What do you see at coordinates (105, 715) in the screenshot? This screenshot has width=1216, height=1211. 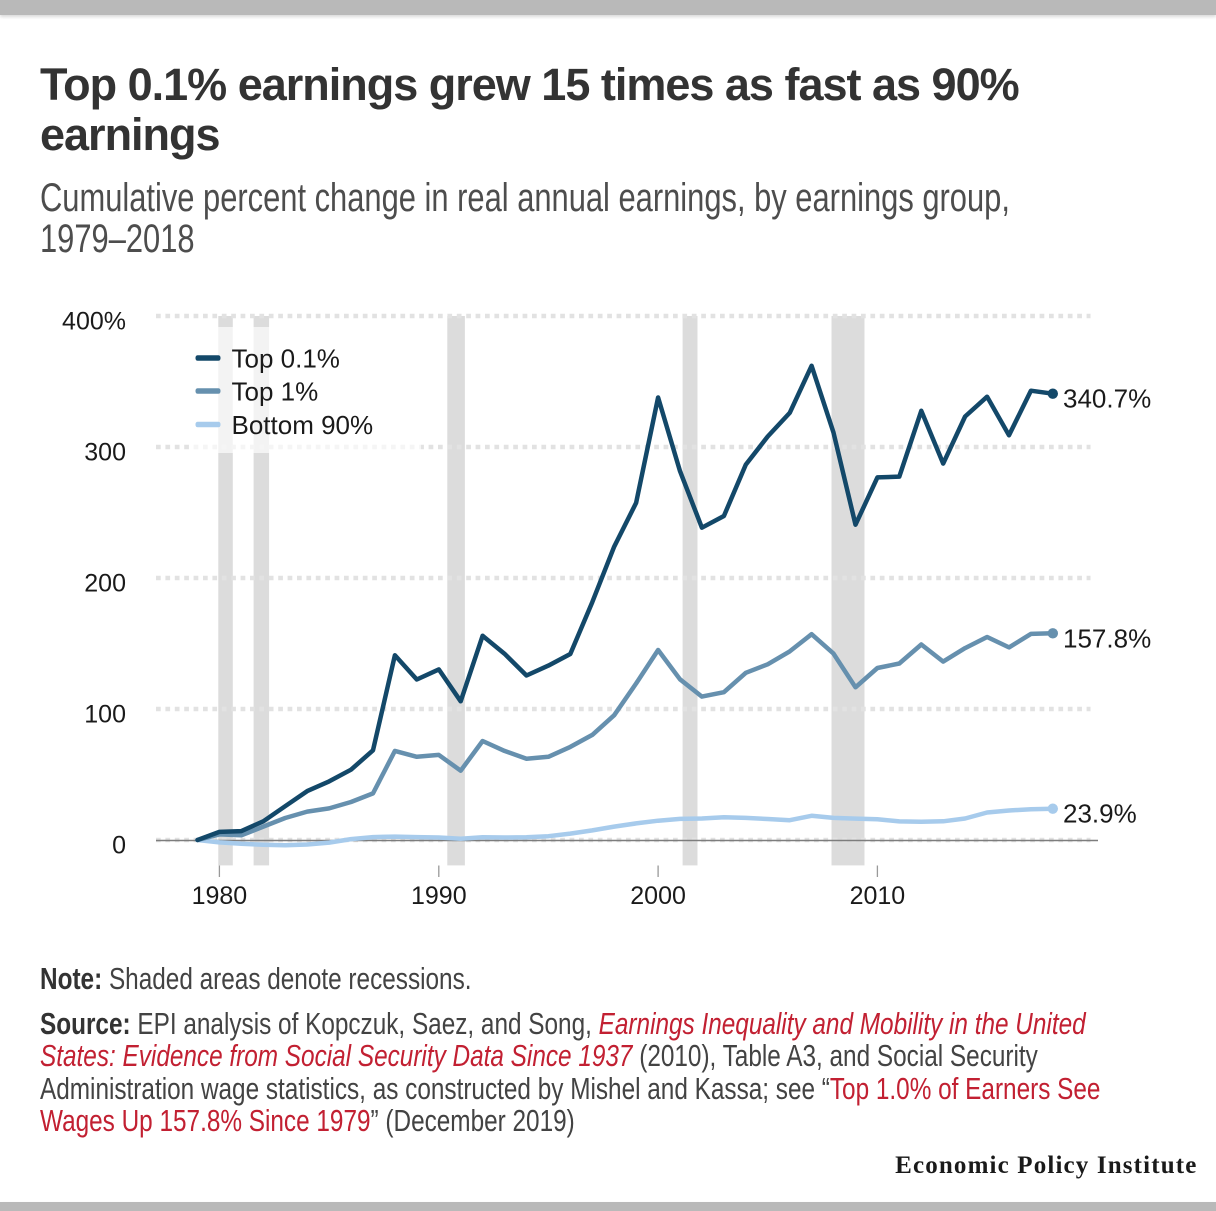 I see `svg-text: 100` at bounding box center [105, 715].